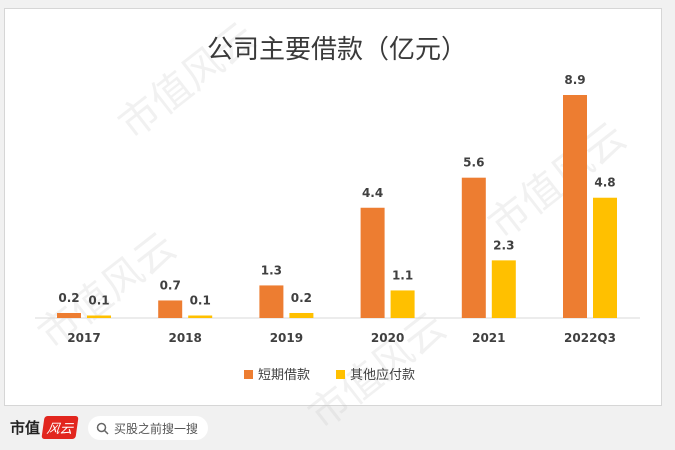  I want to click on search-box: 买股之前搜一搜, so click(148, 428).